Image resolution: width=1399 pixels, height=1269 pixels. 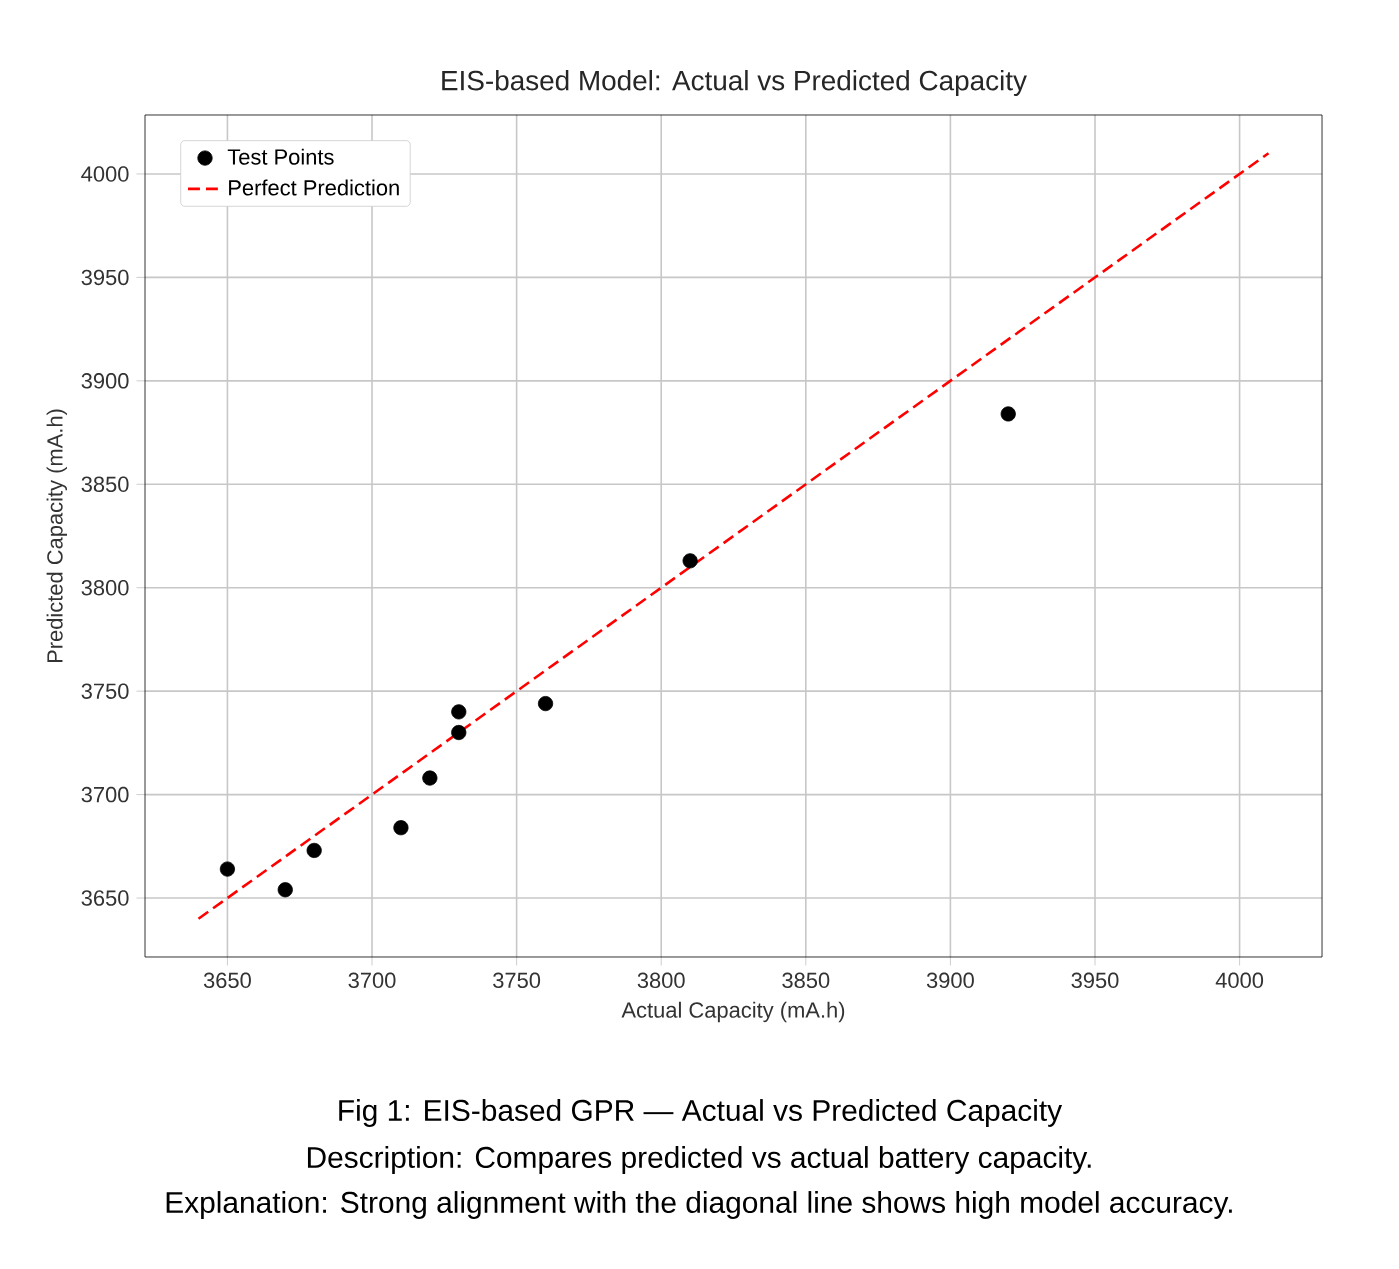 What do you see at coordinates (699, 1205) in the screenshot?
I see `text: Explanation: Strong alignment with the diagonal line shows high model accuracy.` at bounding box center [699, 1205].